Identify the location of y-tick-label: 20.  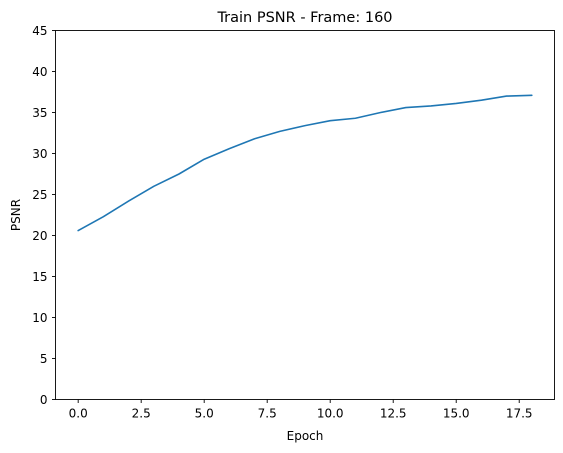
(39, 236).